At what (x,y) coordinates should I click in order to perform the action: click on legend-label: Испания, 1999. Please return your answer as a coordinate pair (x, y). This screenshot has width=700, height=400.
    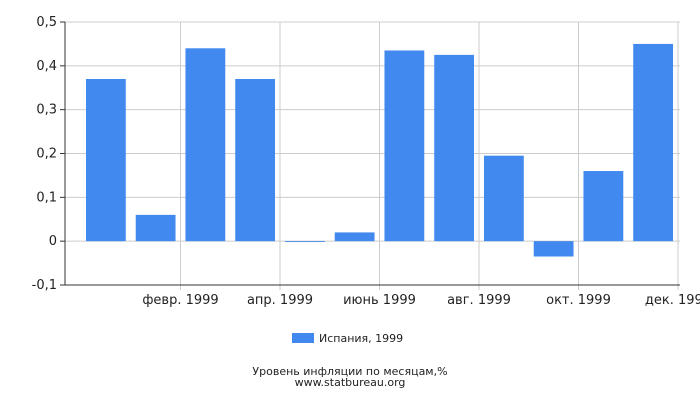
    Looking at the image, I should click on (361, 338).